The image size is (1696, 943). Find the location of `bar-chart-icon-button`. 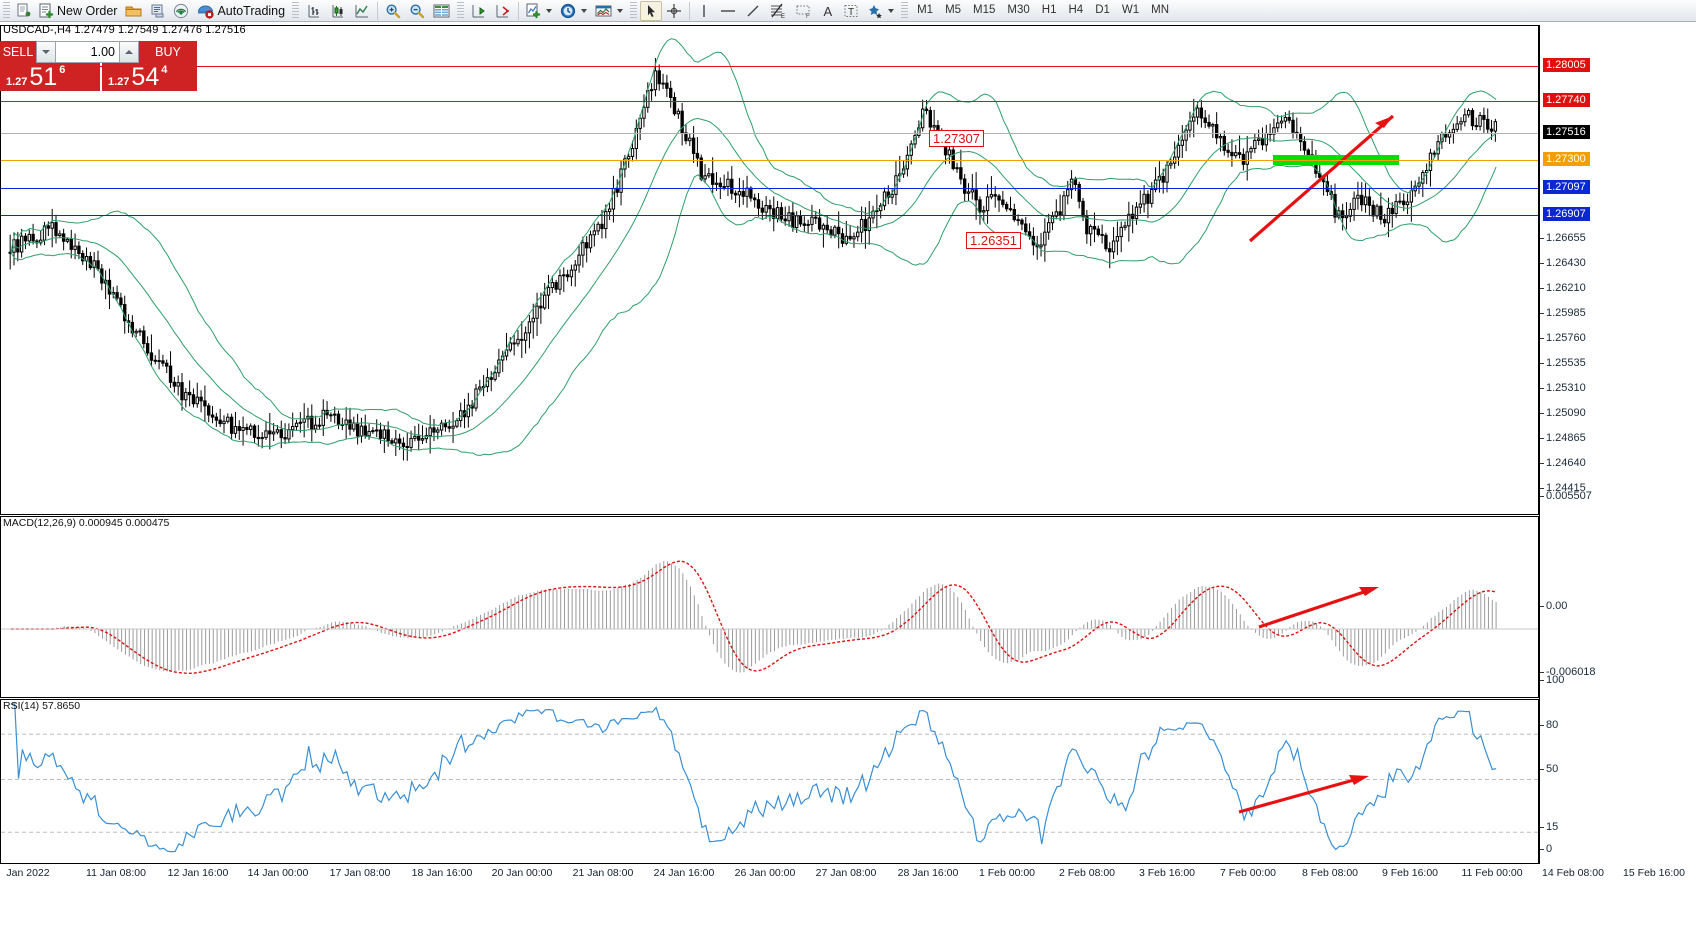

bar-chart-icon-button is located at coordinates (314, 11).